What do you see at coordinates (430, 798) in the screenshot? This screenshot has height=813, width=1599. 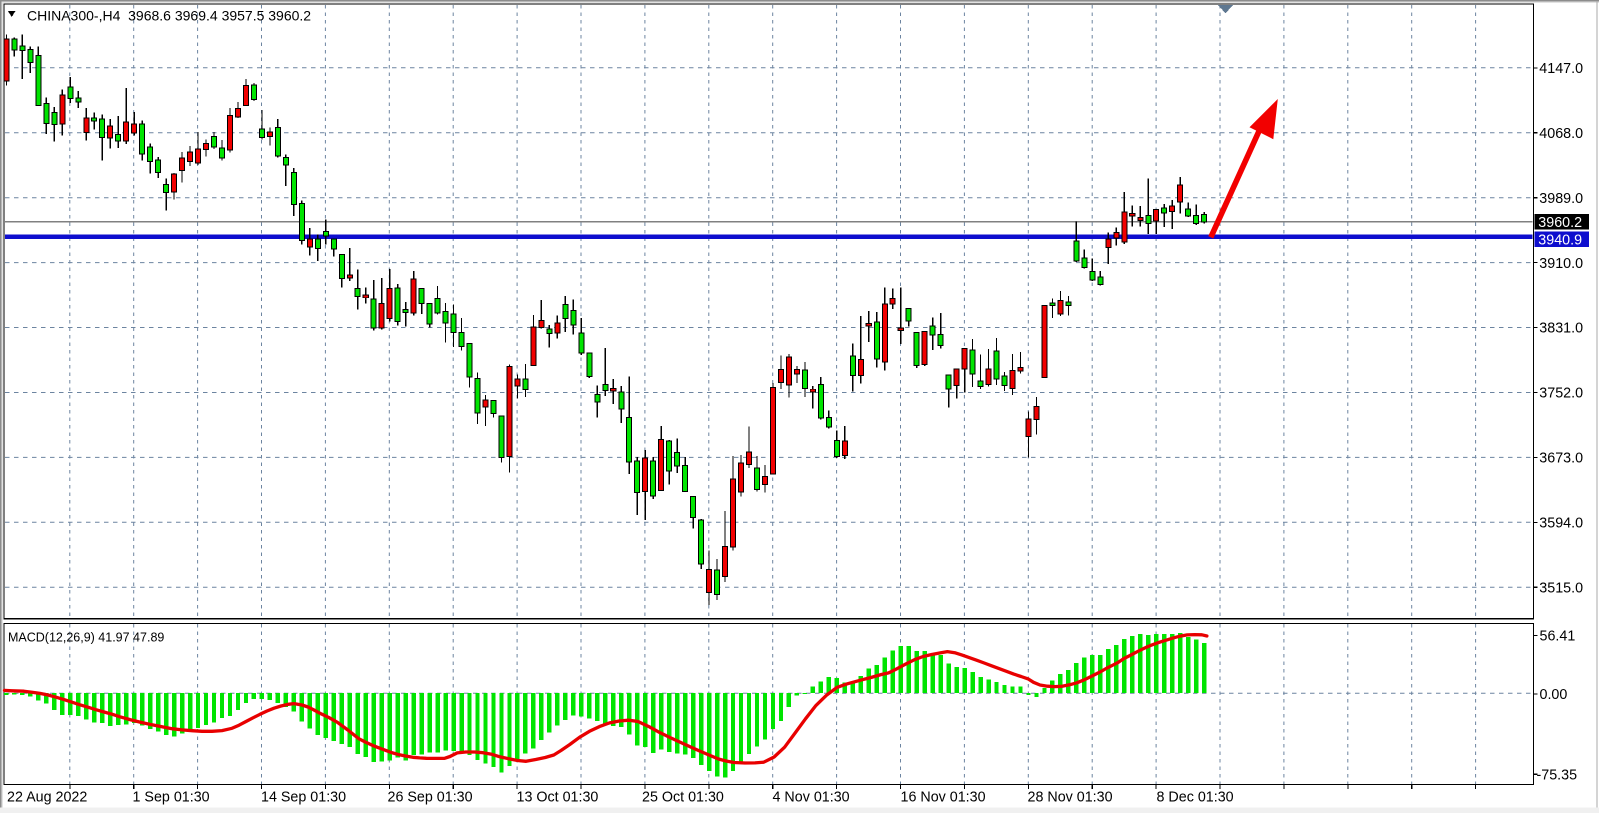 I see `svg-text: 26 Sep 01:30` at bounding box center [430, 798].